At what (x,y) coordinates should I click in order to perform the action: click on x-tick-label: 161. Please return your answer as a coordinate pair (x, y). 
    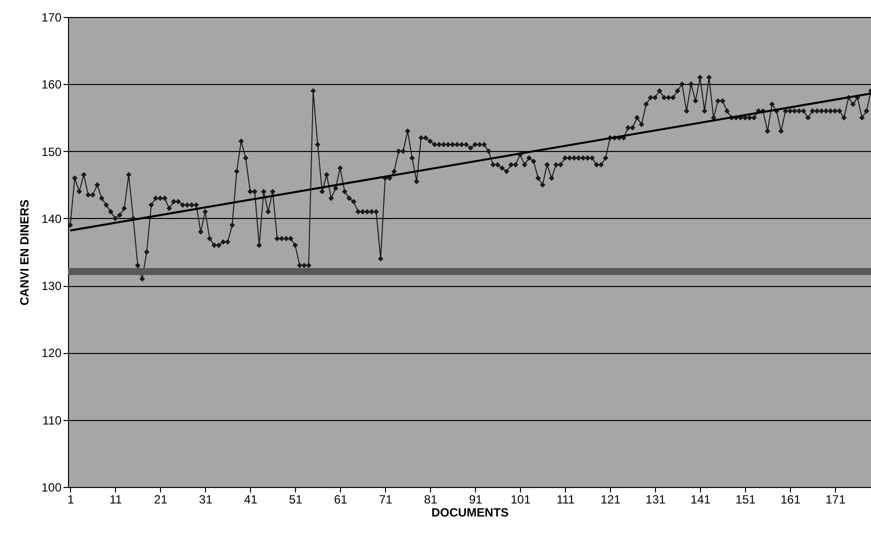
    Looking at the image, I should click on (790, 499).